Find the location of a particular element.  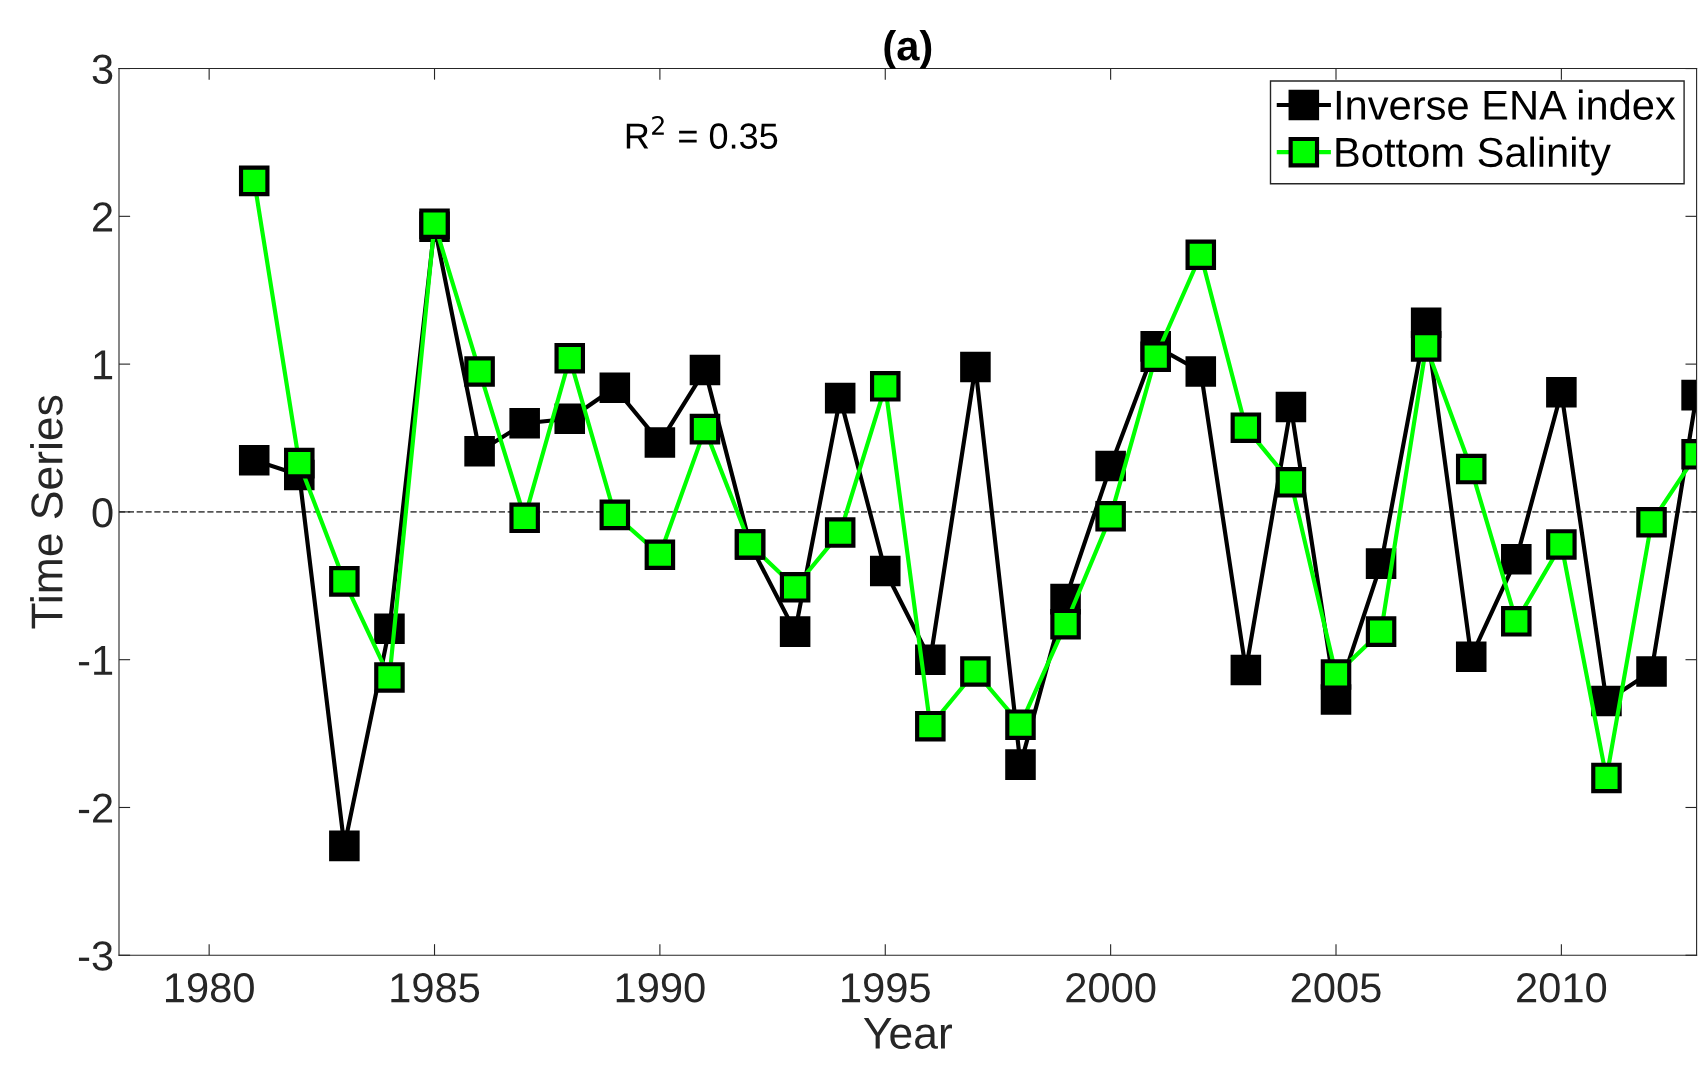

y-tick-label: -3 is located at coordinates (95, 956).